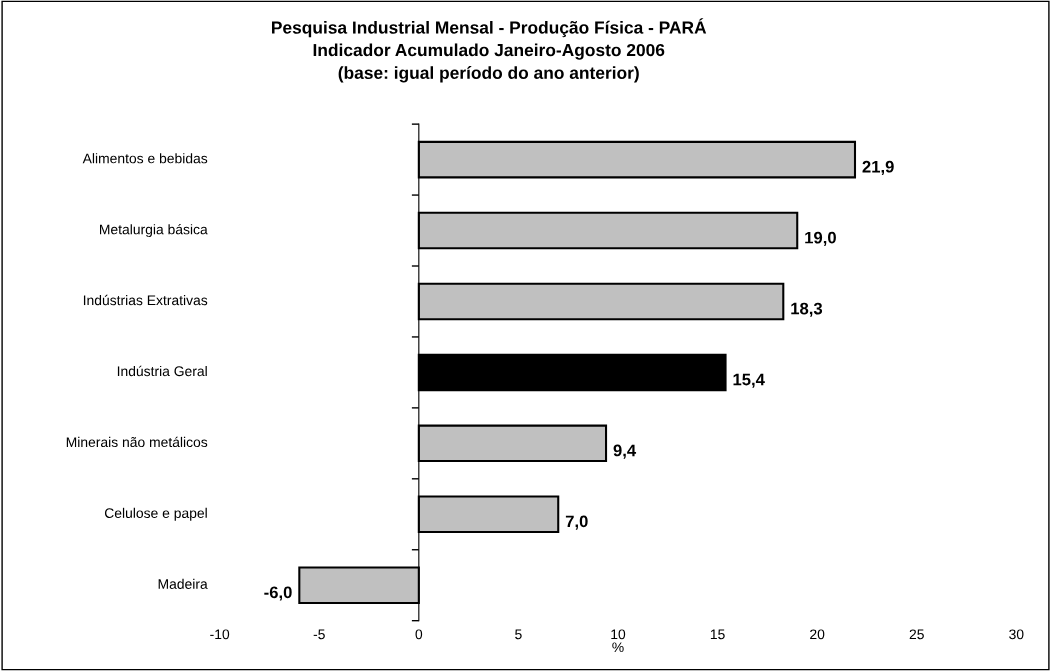 Image resolution: width=1051 pixels, height=671 pixels. What do you see at coordinates (162, 371) in the screenshot?
I see `y-tick-label: Indústria Geral` at bounding box center [162, 371].